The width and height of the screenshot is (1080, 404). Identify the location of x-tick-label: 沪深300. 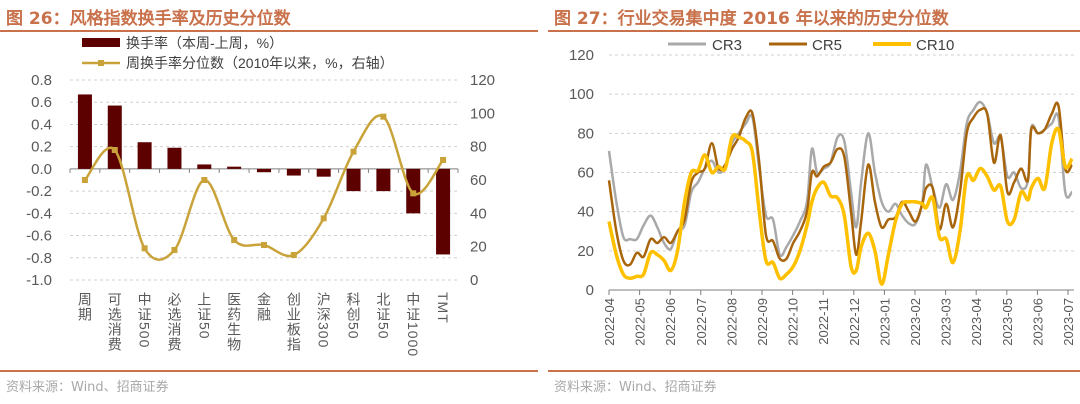
(324, 320).